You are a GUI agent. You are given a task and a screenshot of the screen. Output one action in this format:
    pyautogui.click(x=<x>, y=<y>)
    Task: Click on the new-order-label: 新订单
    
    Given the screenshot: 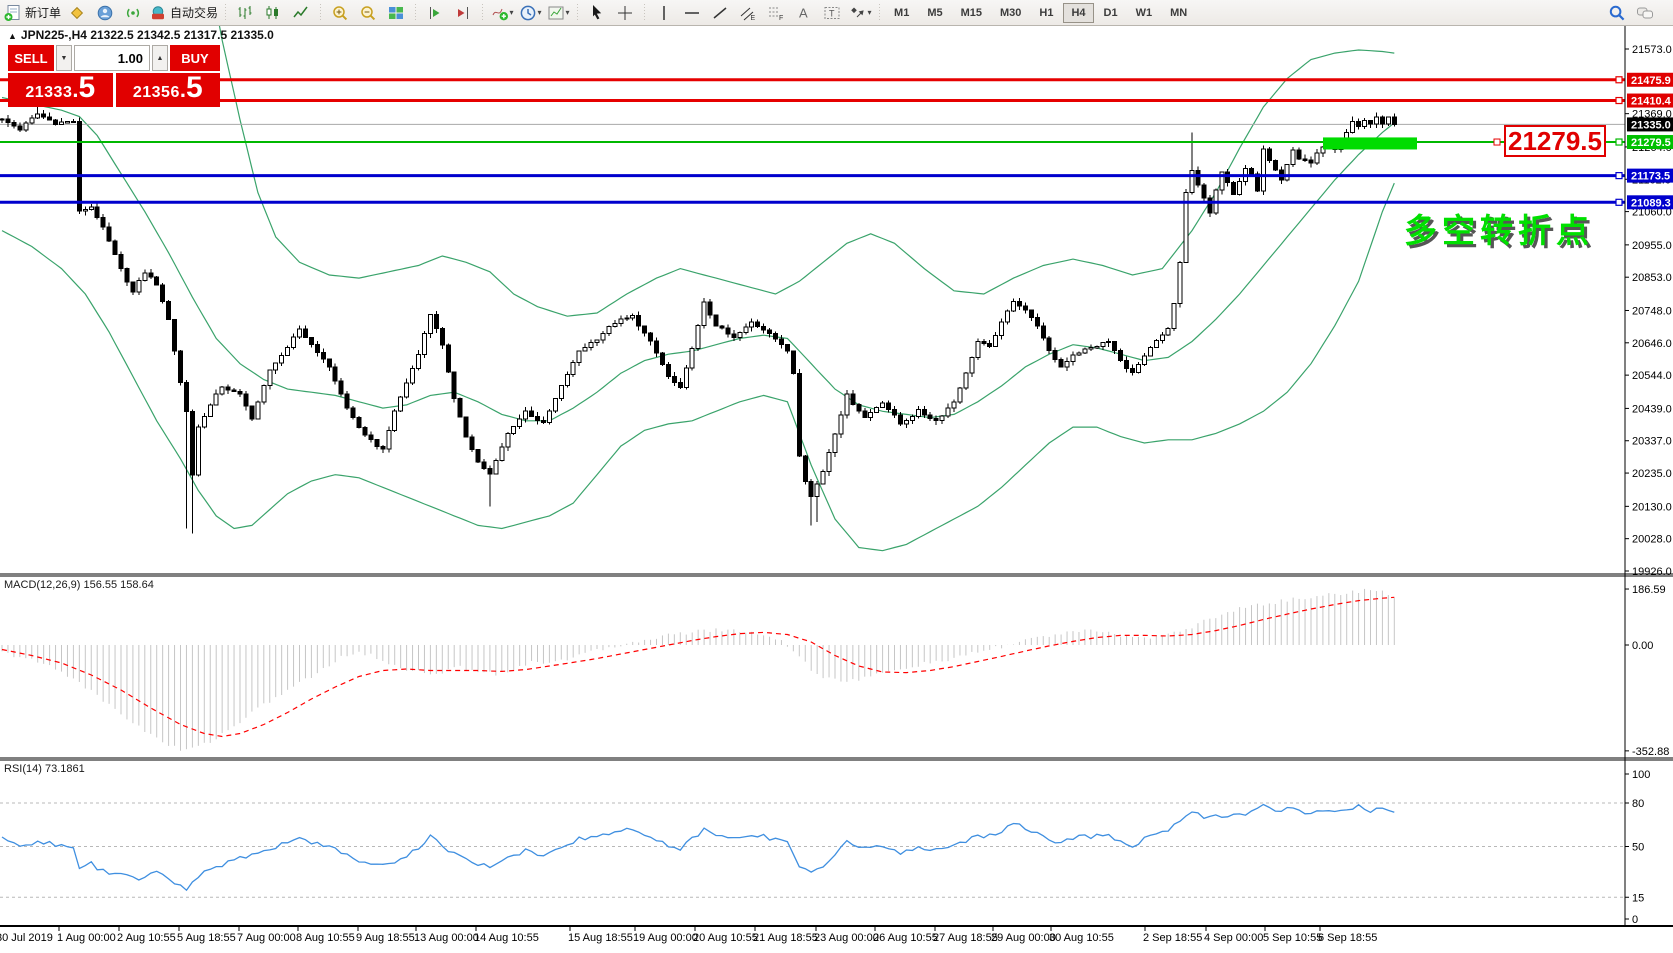 What is the action you would take?
    pyautogui.click(x=43, y=13)
    